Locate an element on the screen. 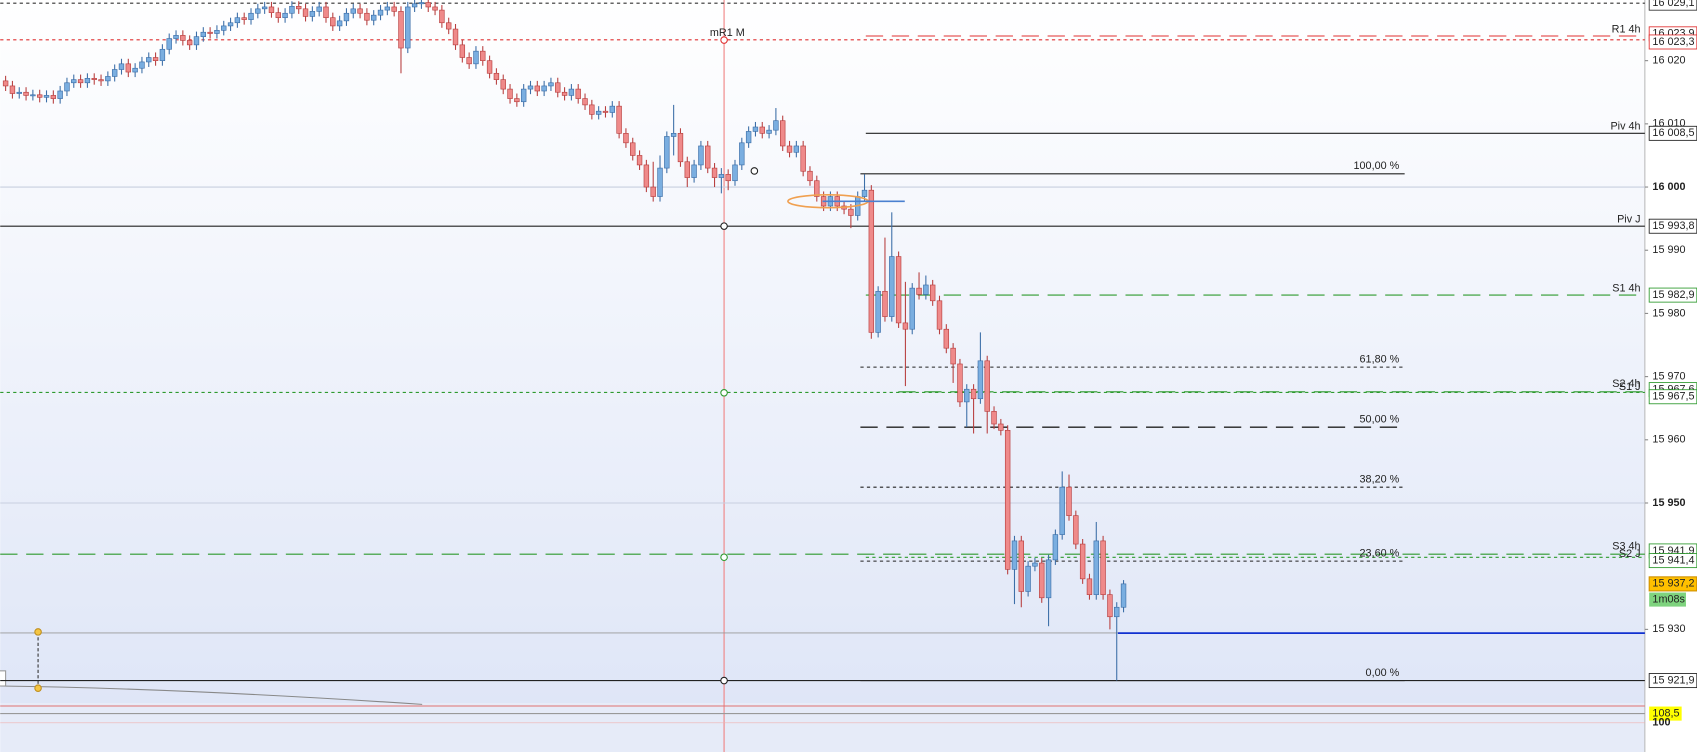 Image resolution: width=1697 pixels, height=752 pixels. fib-label: 61,80 % is located at coordinates (1380, 359).